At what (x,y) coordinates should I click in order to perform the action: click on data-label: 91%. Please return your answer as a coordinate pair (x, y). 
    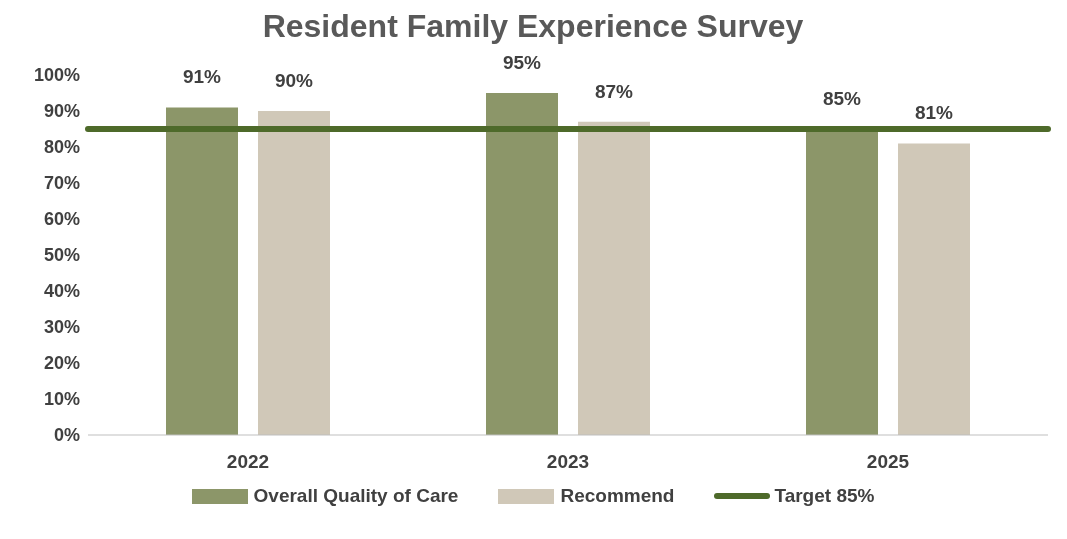
    Looking at the image, I should click on (202, 77).